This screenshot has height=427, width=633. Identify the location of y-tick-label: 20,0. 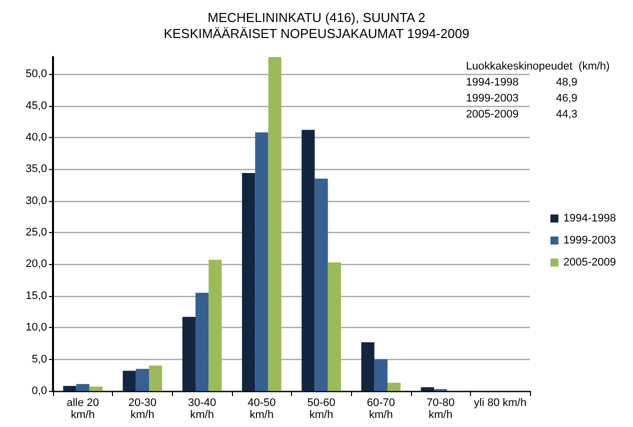
(36, 264).